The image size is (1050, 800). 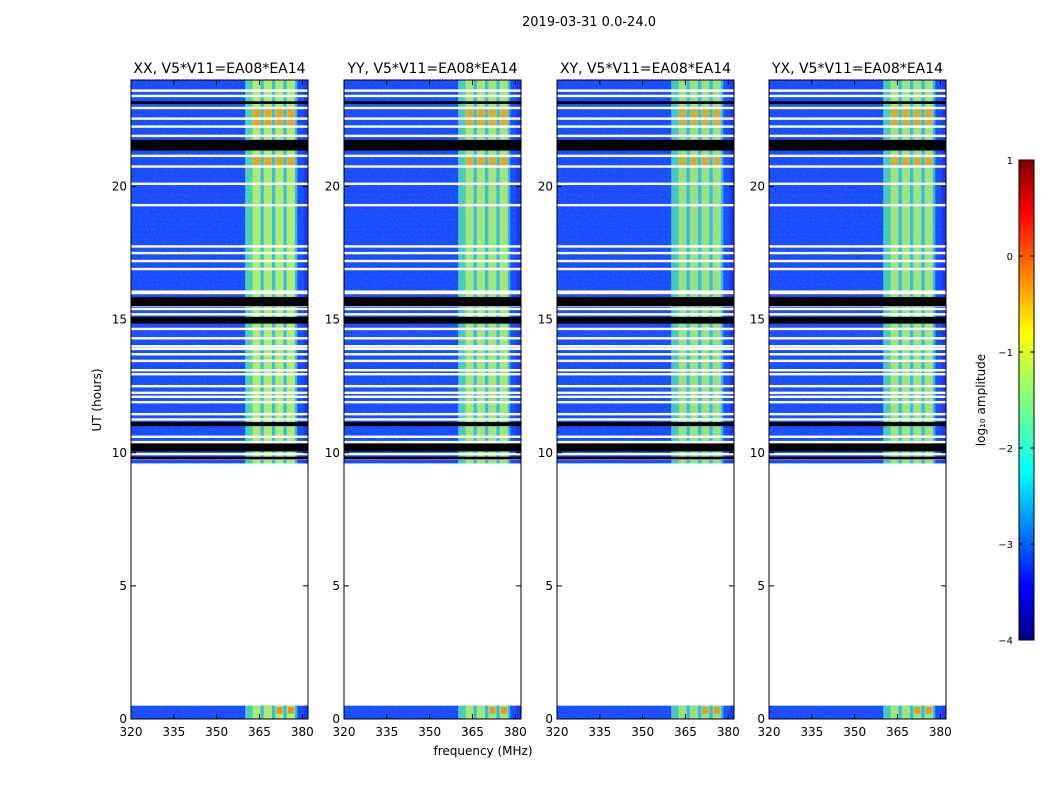 What do you see at coordinates (431, 69) in the screenshot?
I see `panel-title: YY, V5*V11=EA08*EA14` at bounding box center [431, 69].